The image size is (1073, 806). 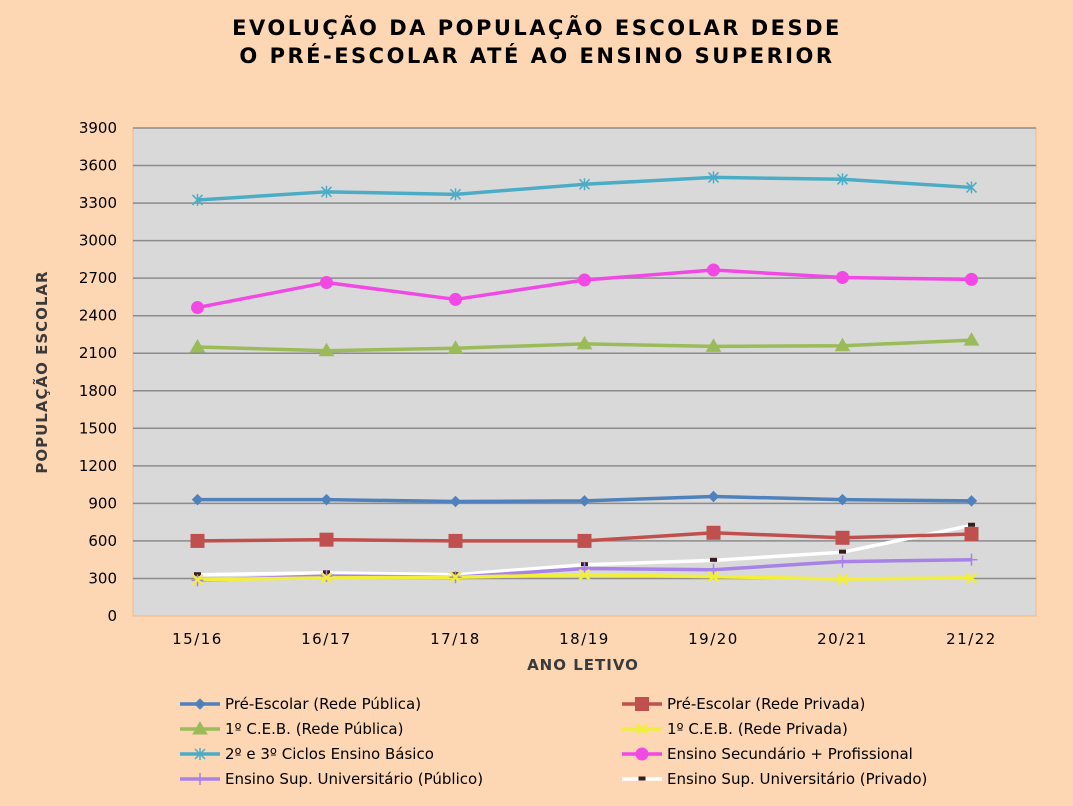 I want to click on y-tick-label: 0, so click(x=112, y=616).